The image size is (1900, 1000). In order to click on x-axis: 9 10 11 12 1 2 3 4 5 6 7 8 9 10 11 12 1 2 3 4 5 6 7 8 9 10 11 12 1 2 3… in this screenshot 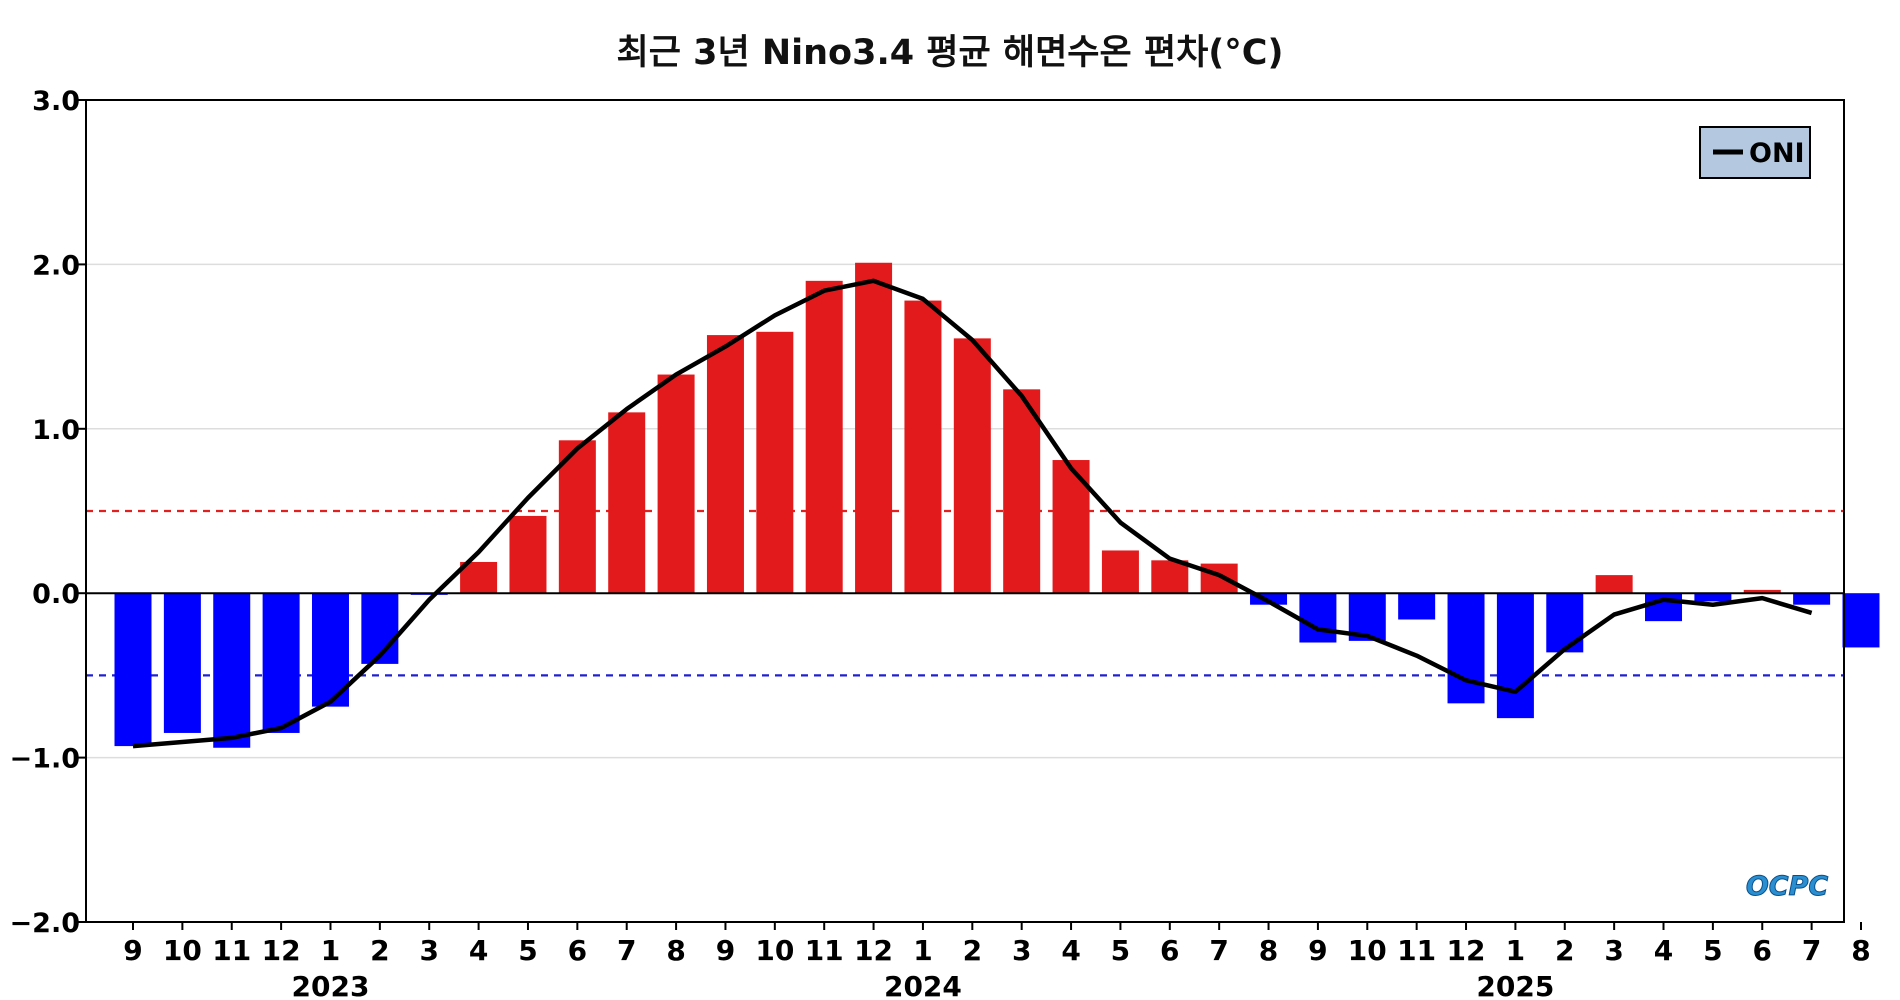, I will do `click(997, 944)`.